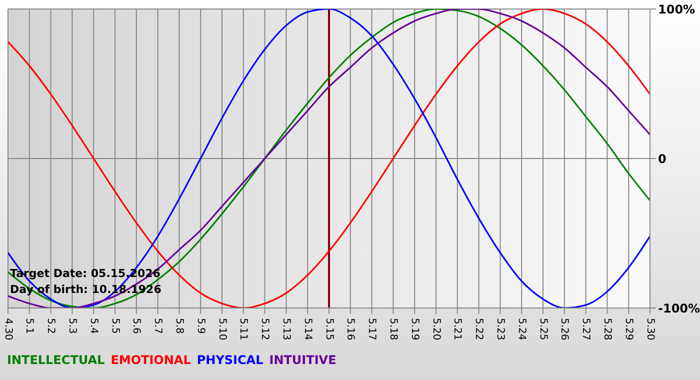 The width and height of the screenshot is (700, 380). I want to click on x-tick-label: 5.23, so click(500, 329).